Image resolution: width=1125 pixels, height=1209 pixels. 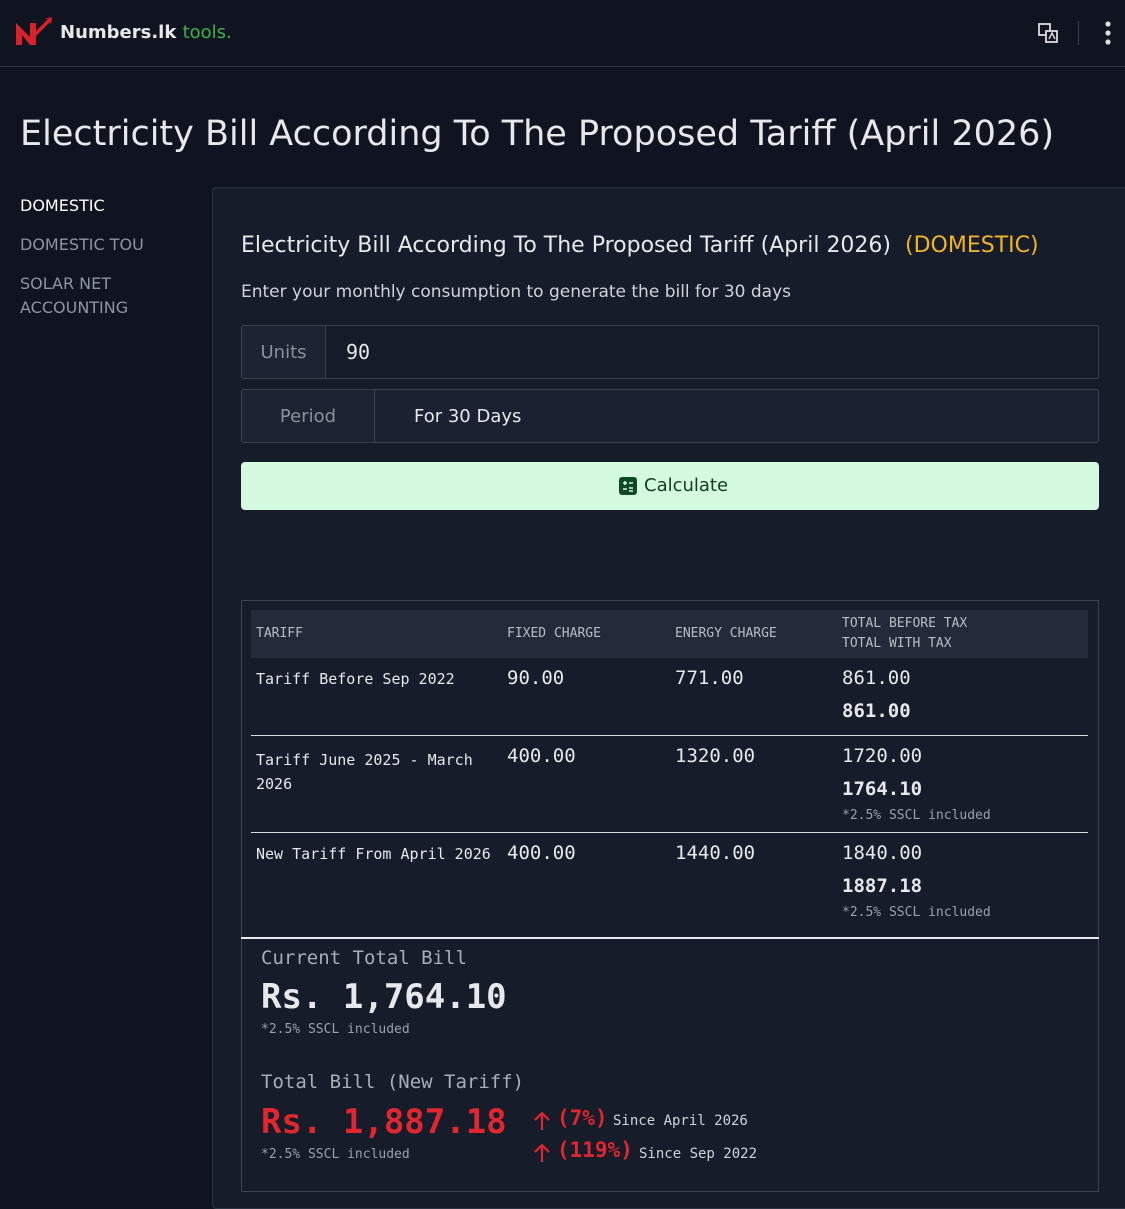 I want to click on tariff-name: New Tariff From April 2026, so click(x=373, y=854).